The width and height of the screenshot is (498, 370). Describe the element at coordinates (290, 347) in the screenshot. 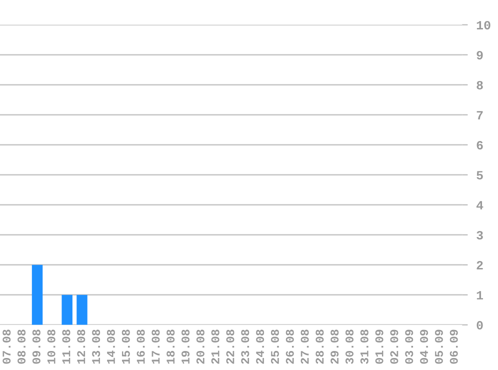

I see `x-tick-label: 26.08` at that location.